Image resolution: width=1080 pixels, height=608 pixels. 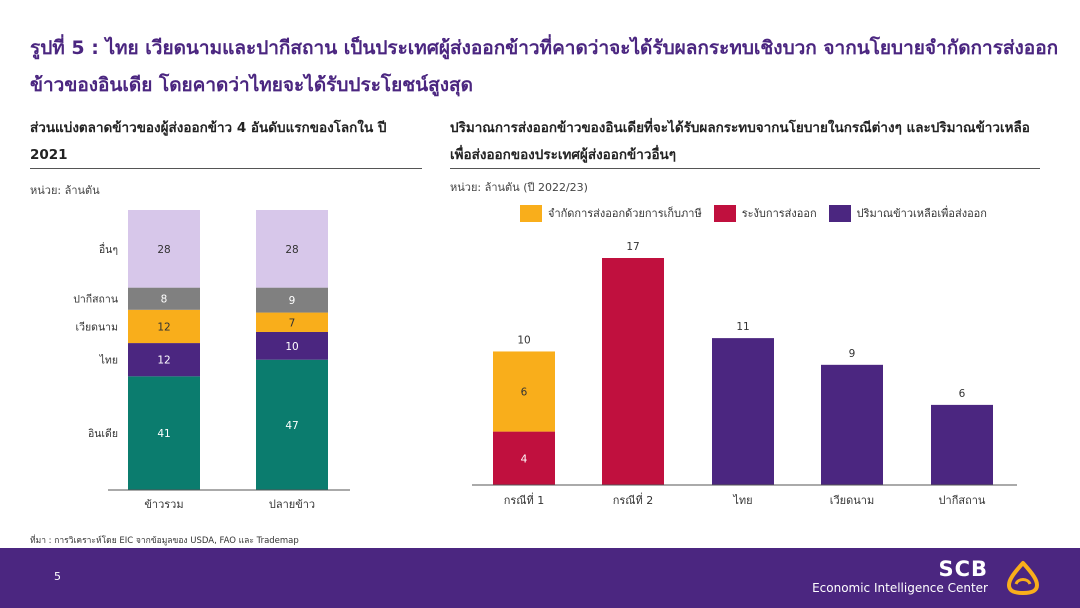 What do you see at coordinates (745, 168) in the screenshot?
I see `right-title-rule` at bounding box center [745, 168].